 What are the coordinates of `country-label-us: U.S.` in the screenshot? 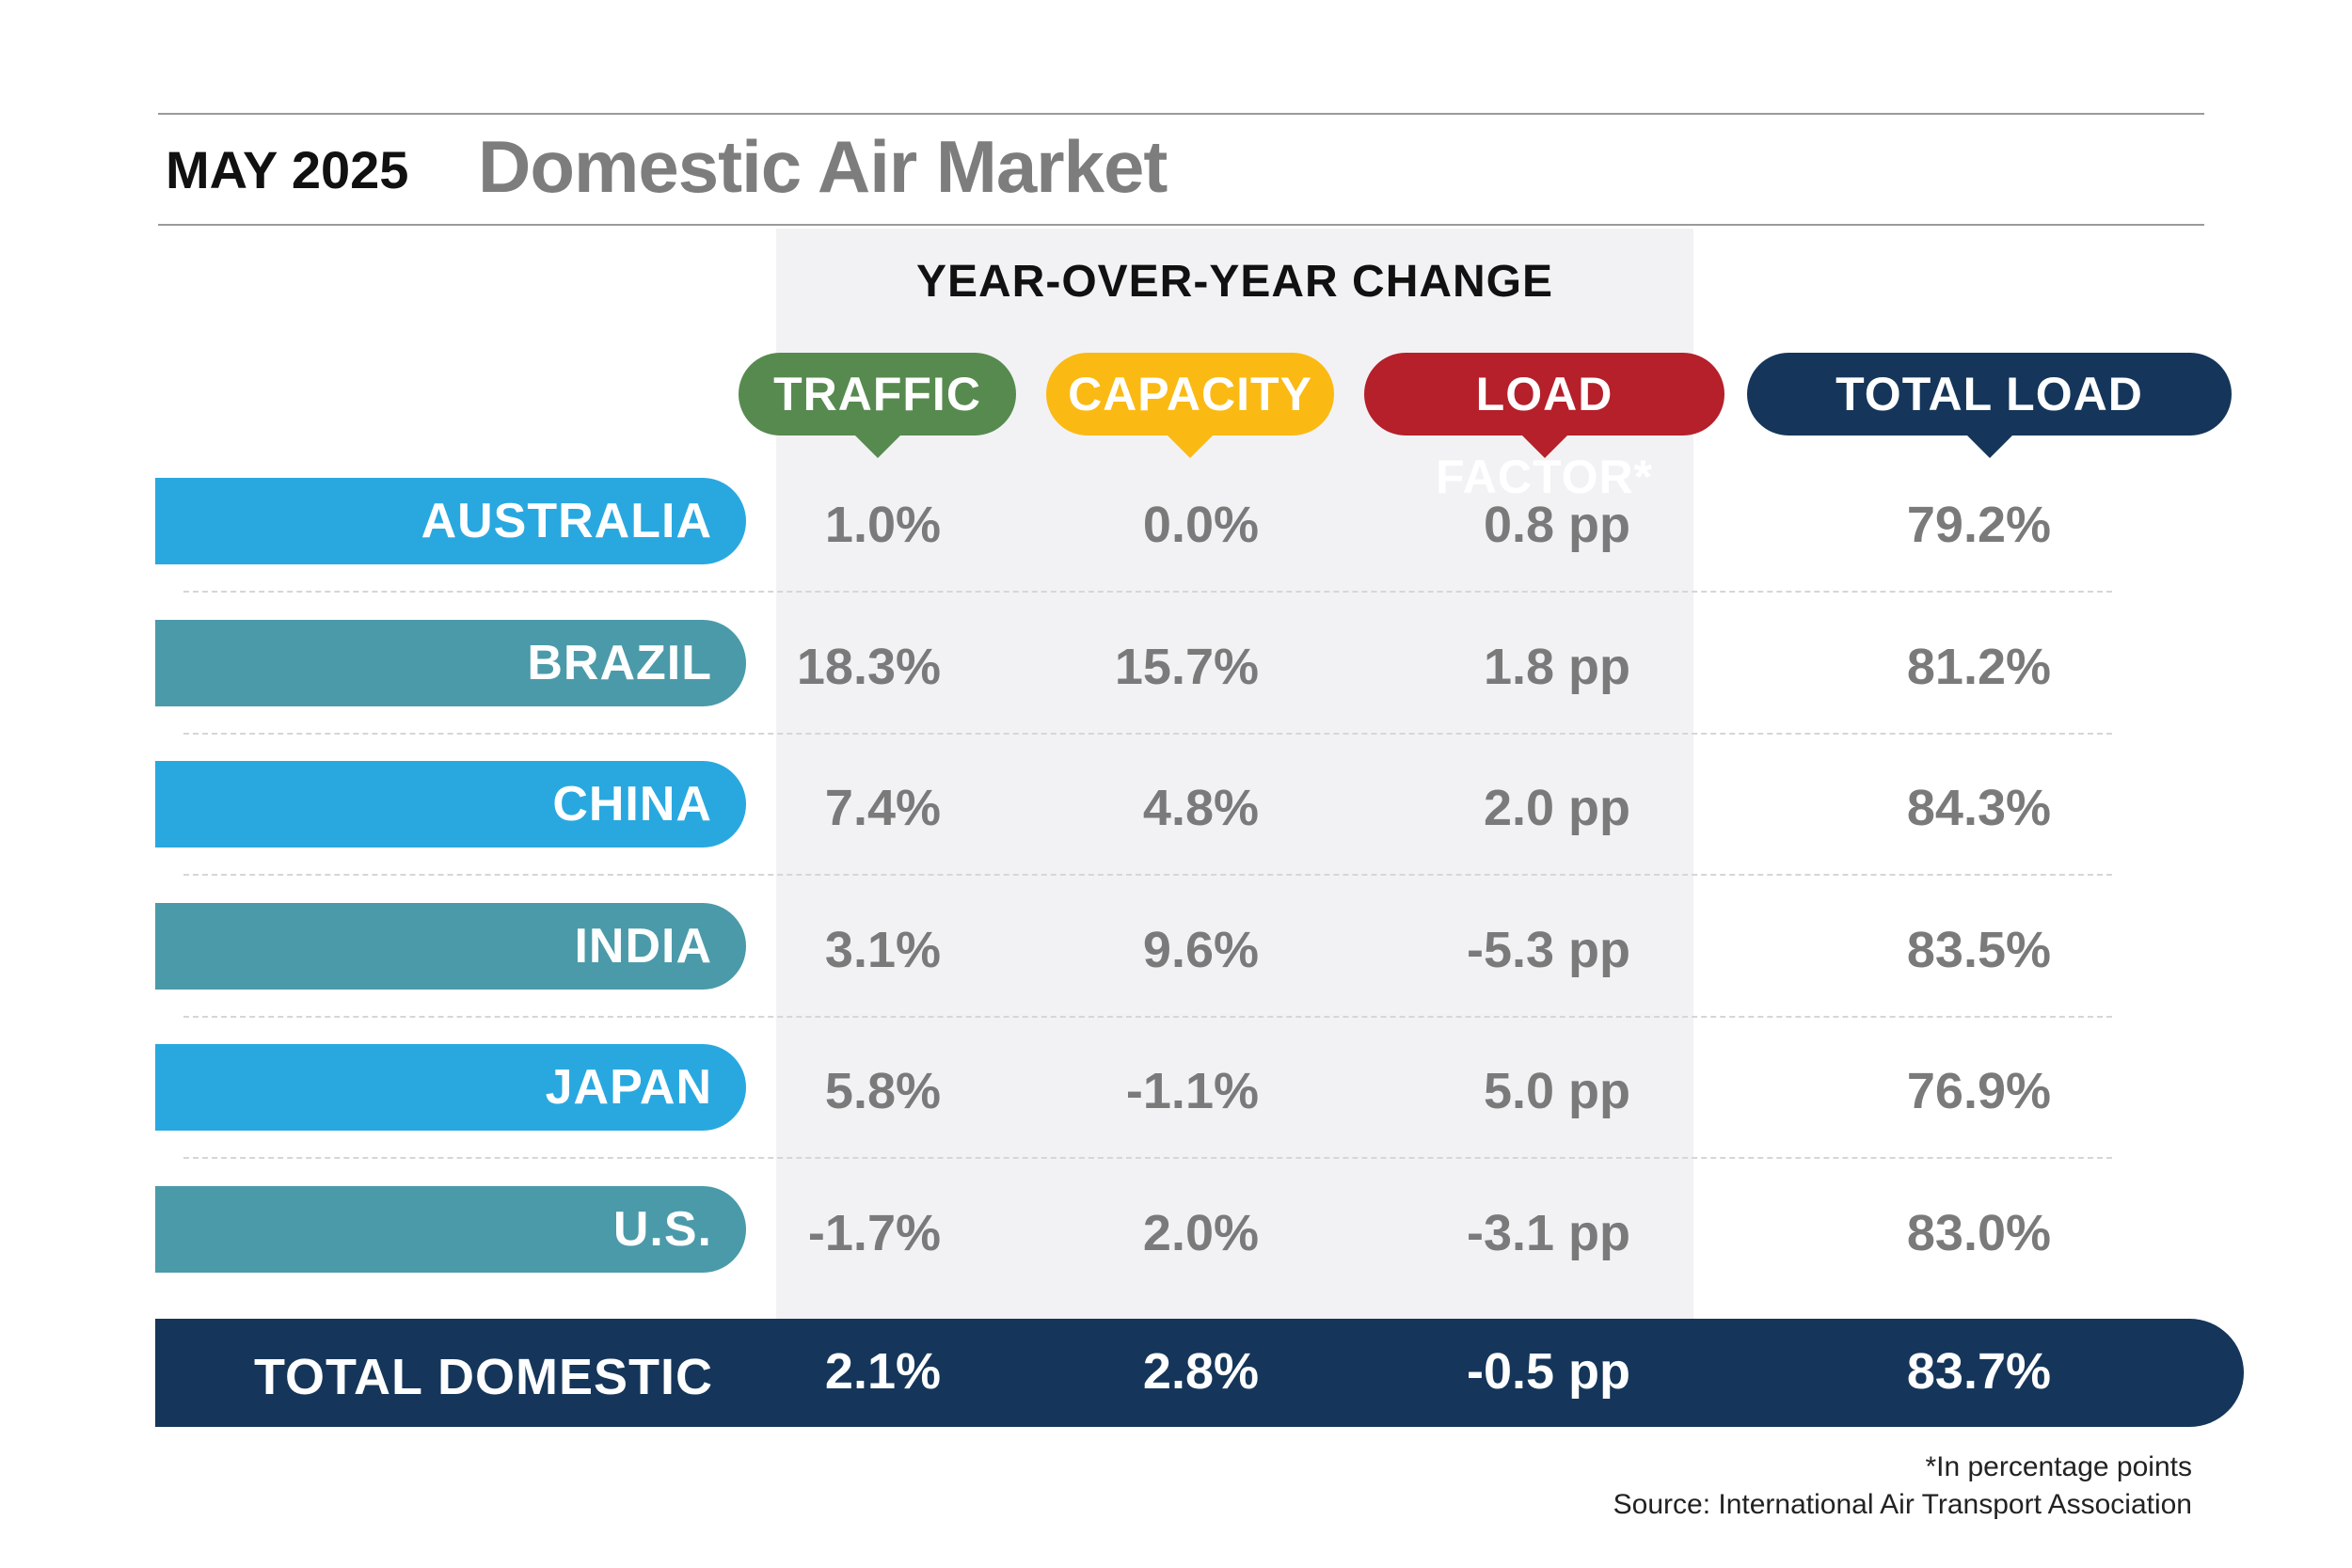 It's located at (450, 1229).